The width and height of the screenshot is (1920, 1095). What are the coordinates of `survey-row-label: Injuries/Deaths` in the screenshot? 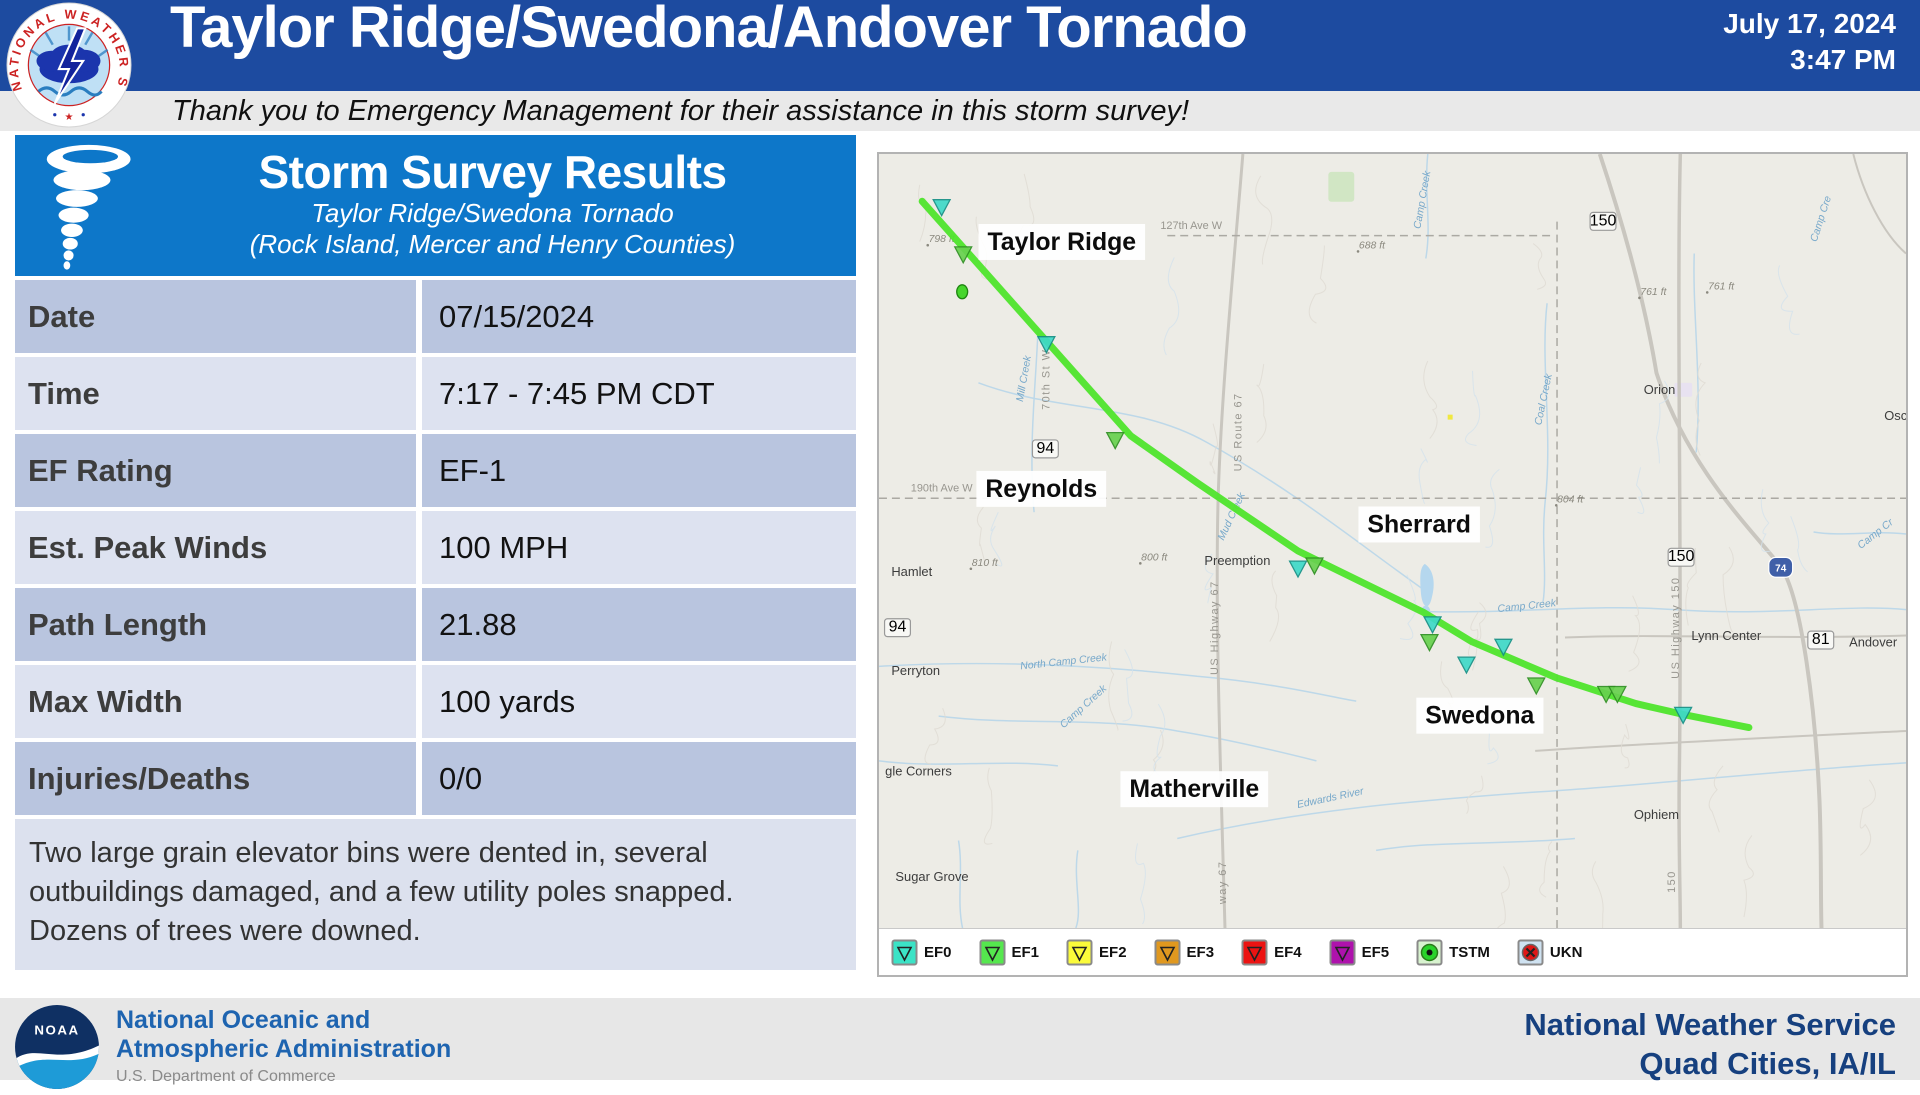 It's located at (215, 778).